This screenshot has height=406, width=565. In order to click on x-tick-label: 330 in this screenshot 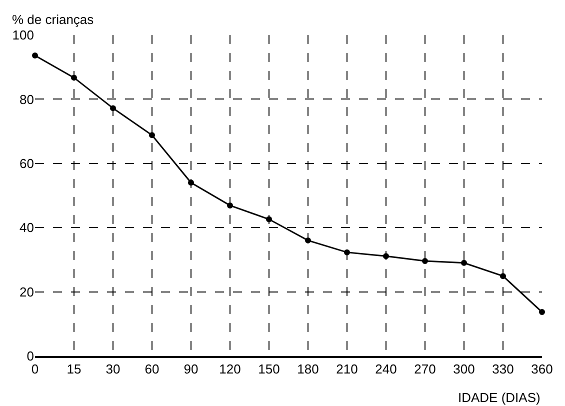, I will do `click(503, 369)`.